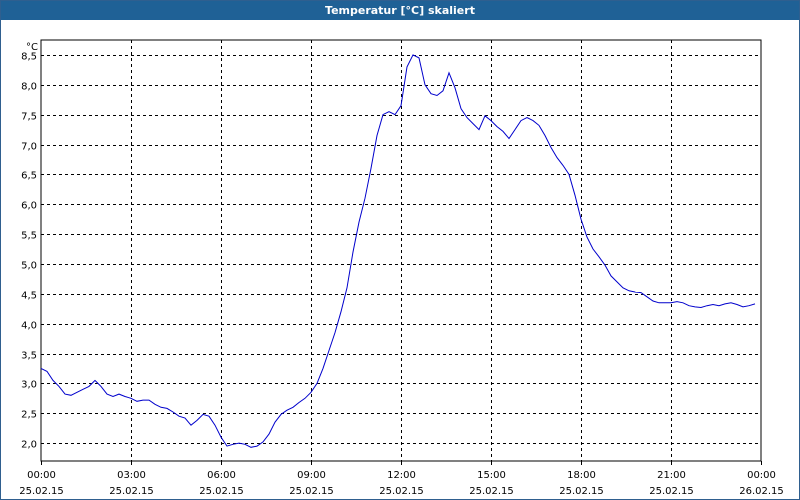 The width and height of the screenshot is (800, 500). What do you see at coordinates (29, 385) in the screenshot?
I see `y-tick-label: 3,0` at bounding box center [29, 385].